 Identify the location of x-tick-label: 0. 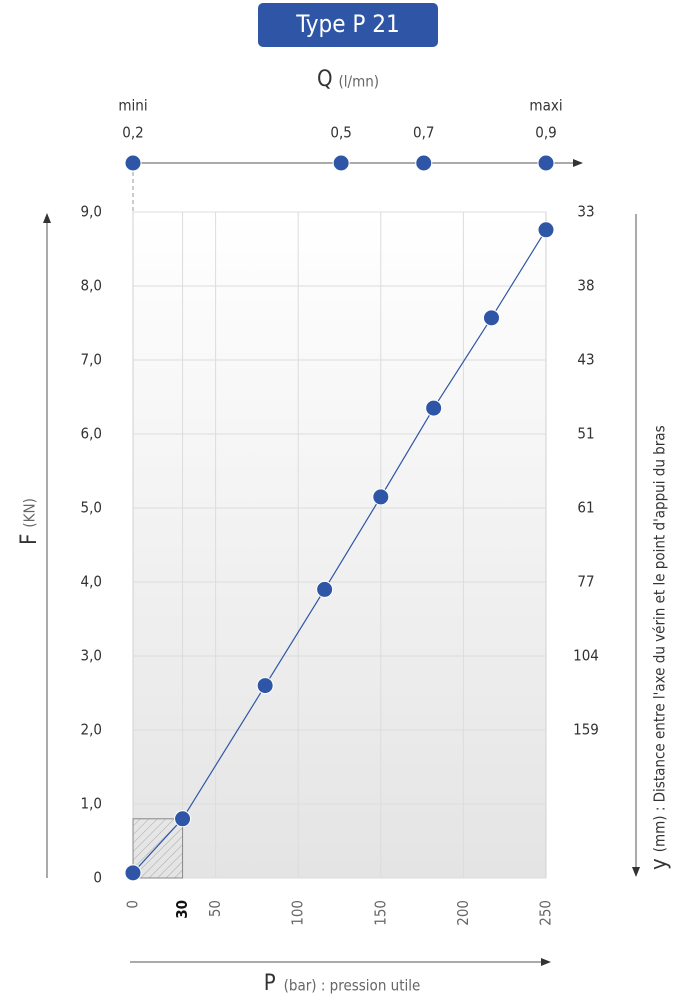
(133, 904).